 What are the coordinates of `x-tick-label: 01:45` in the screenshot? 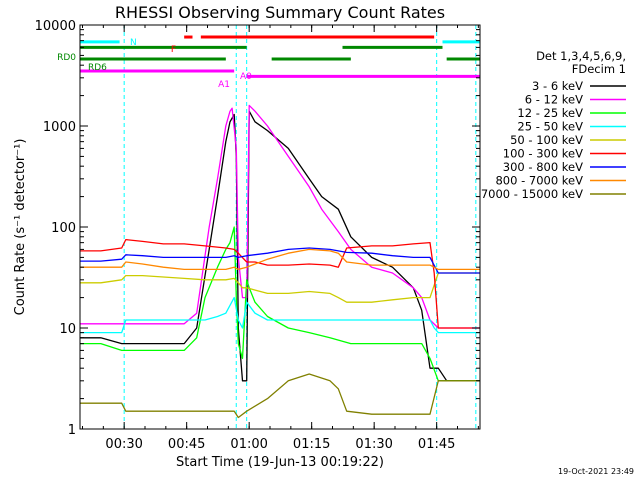 It's located at (436, 444).